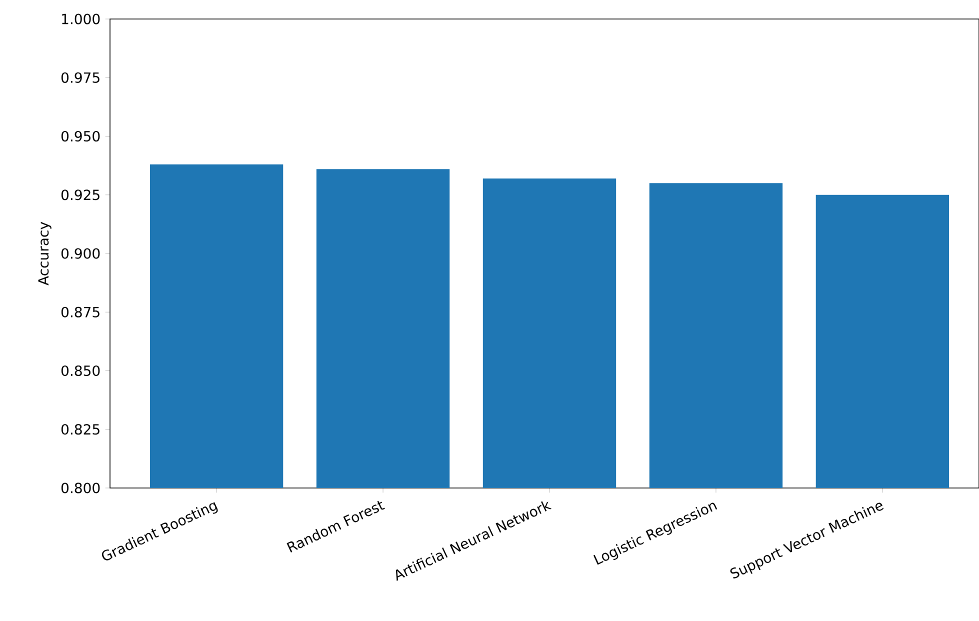 This screenshot has height=621, width=979. I want to click on y-tick-label: 0.975, so click(80, 77).